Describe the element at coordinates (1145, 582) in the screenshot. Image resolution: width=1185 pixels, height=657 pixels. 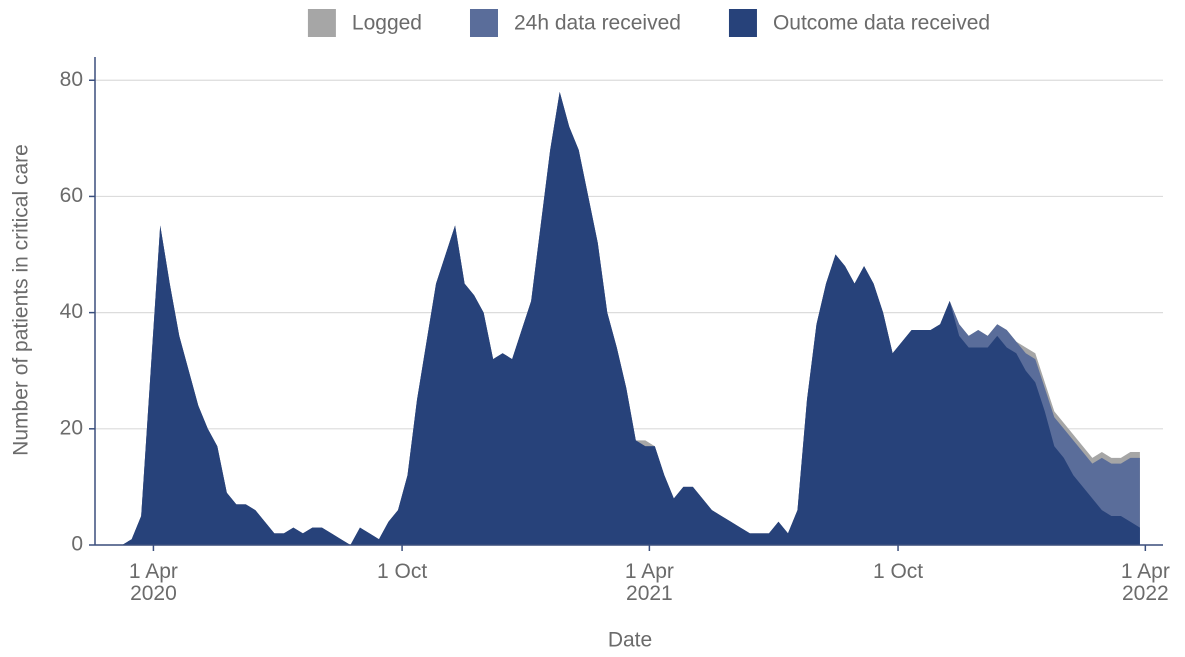
I see `x-tick-label: 1 Apr 2022` at that location.